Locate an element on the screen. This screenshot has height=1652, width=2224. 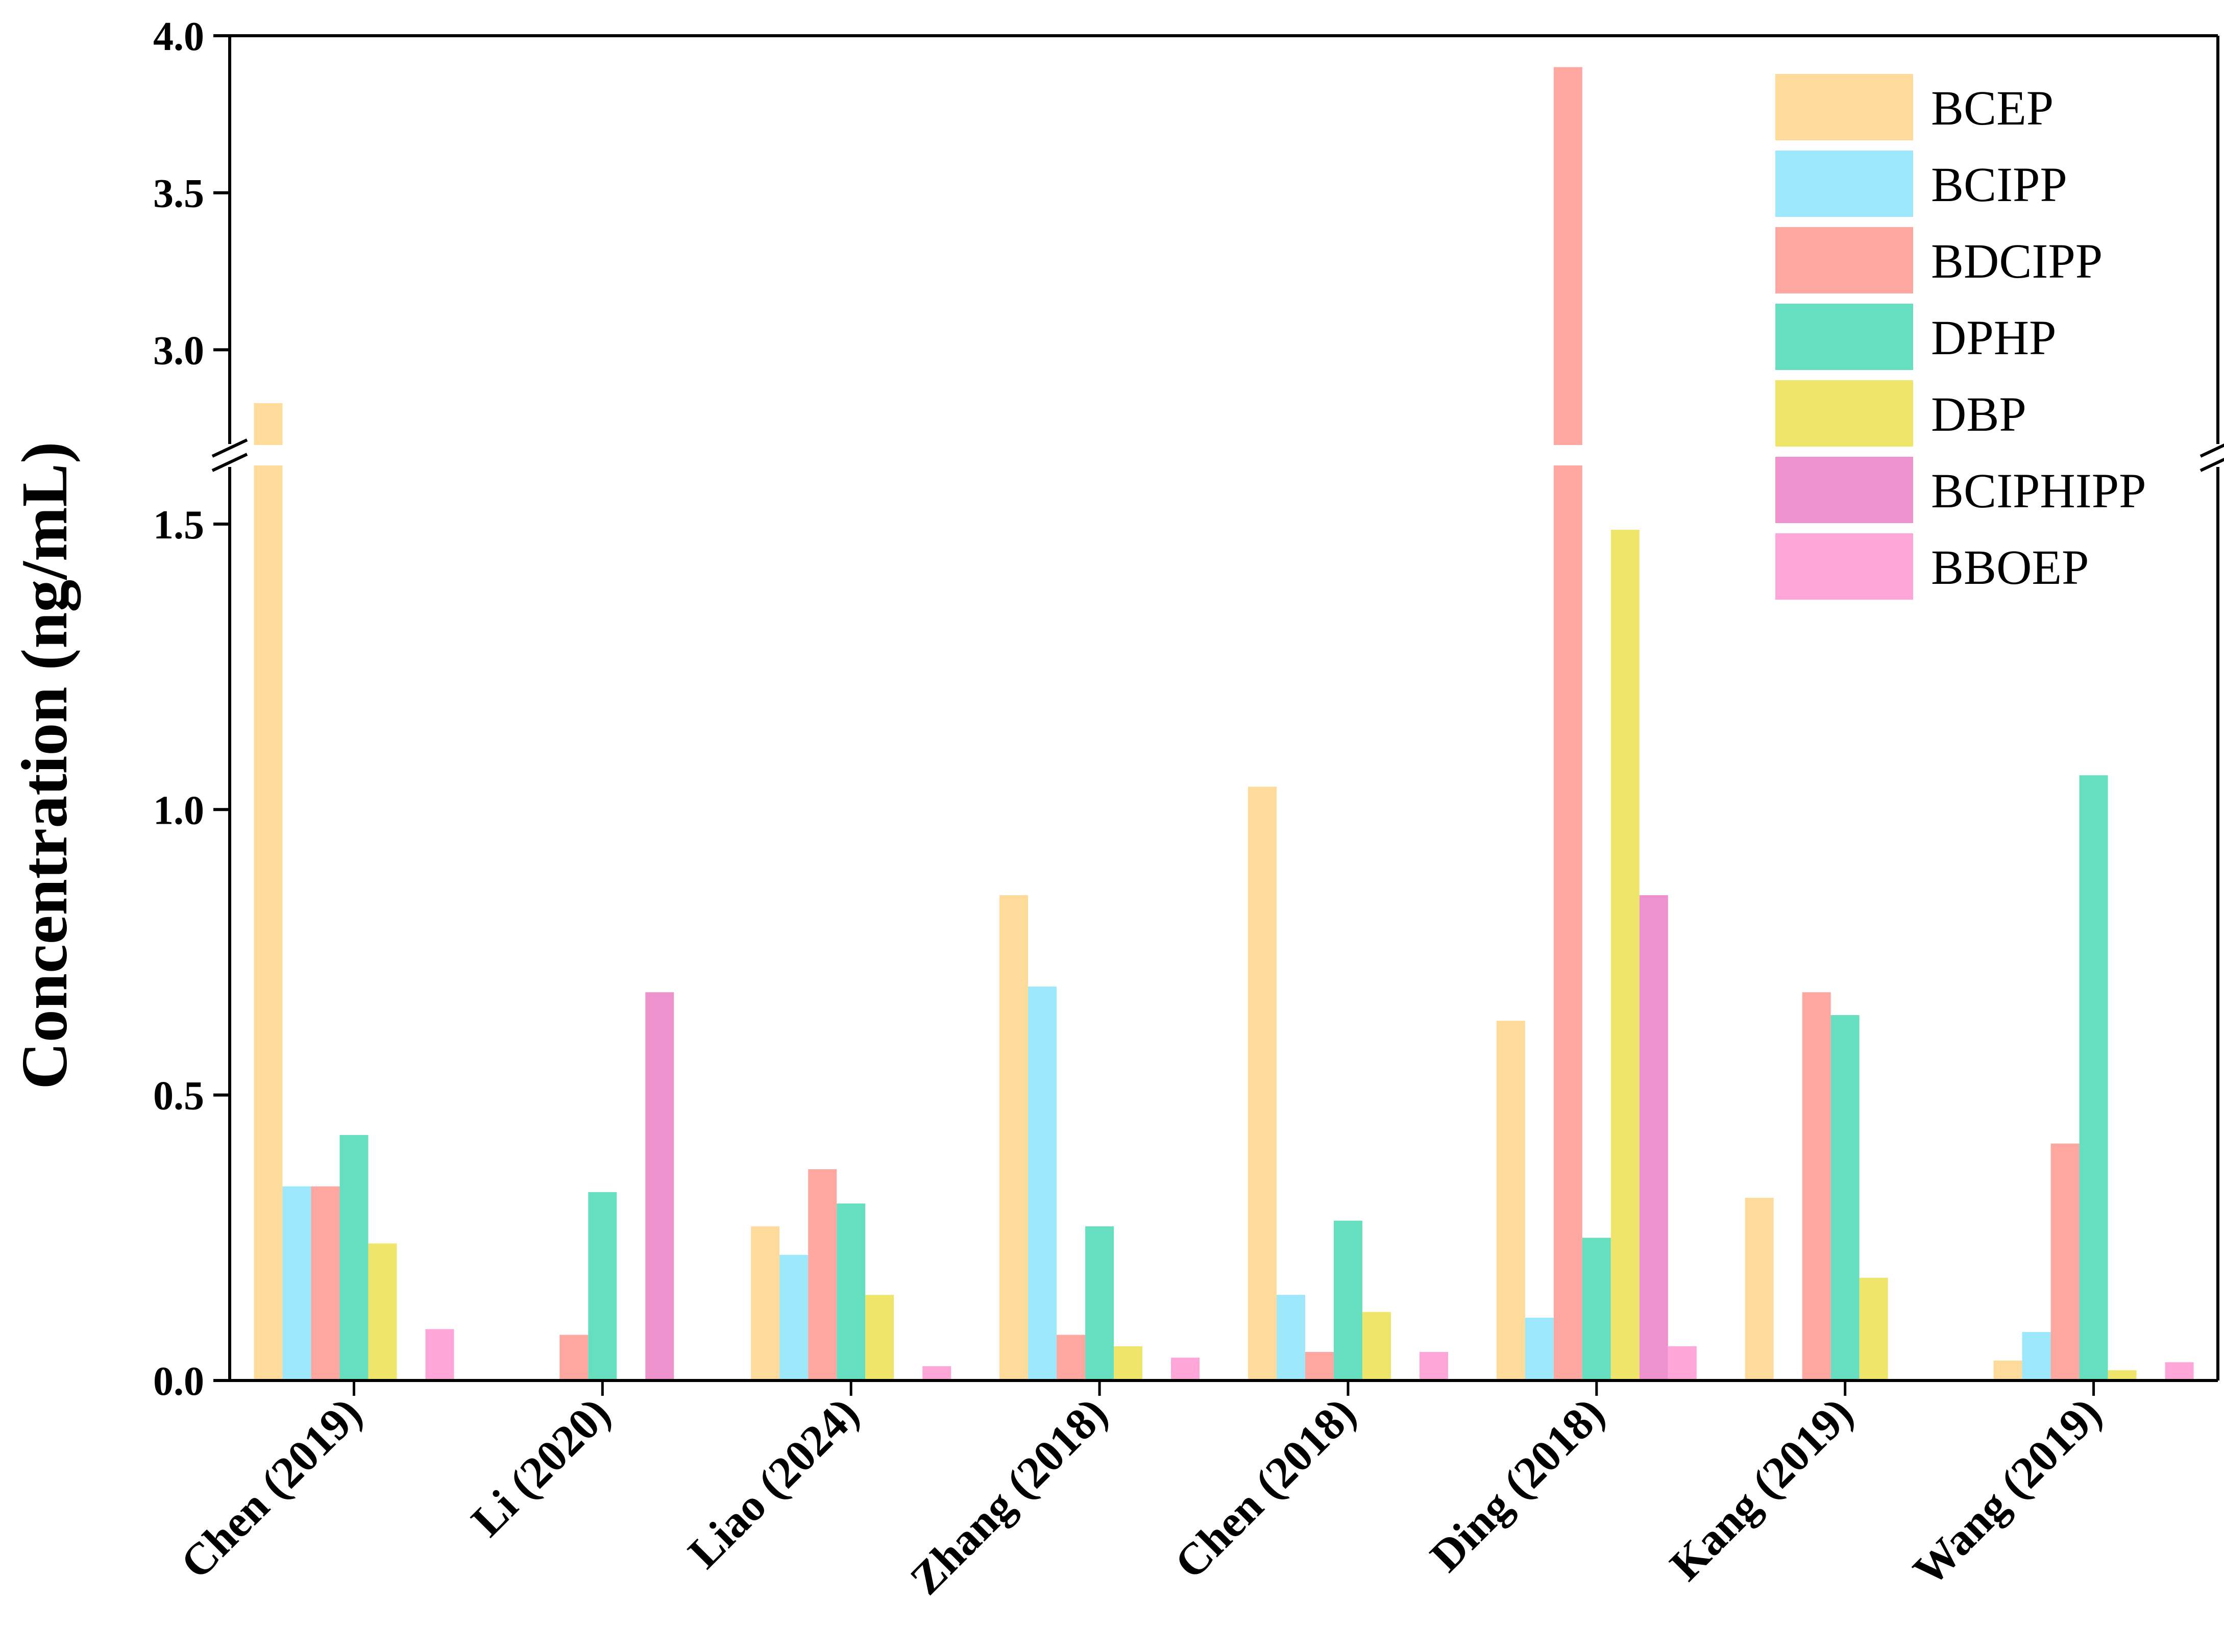
legend-label-bdcipp: BDCIPP is located at coordinates (2017, 261).